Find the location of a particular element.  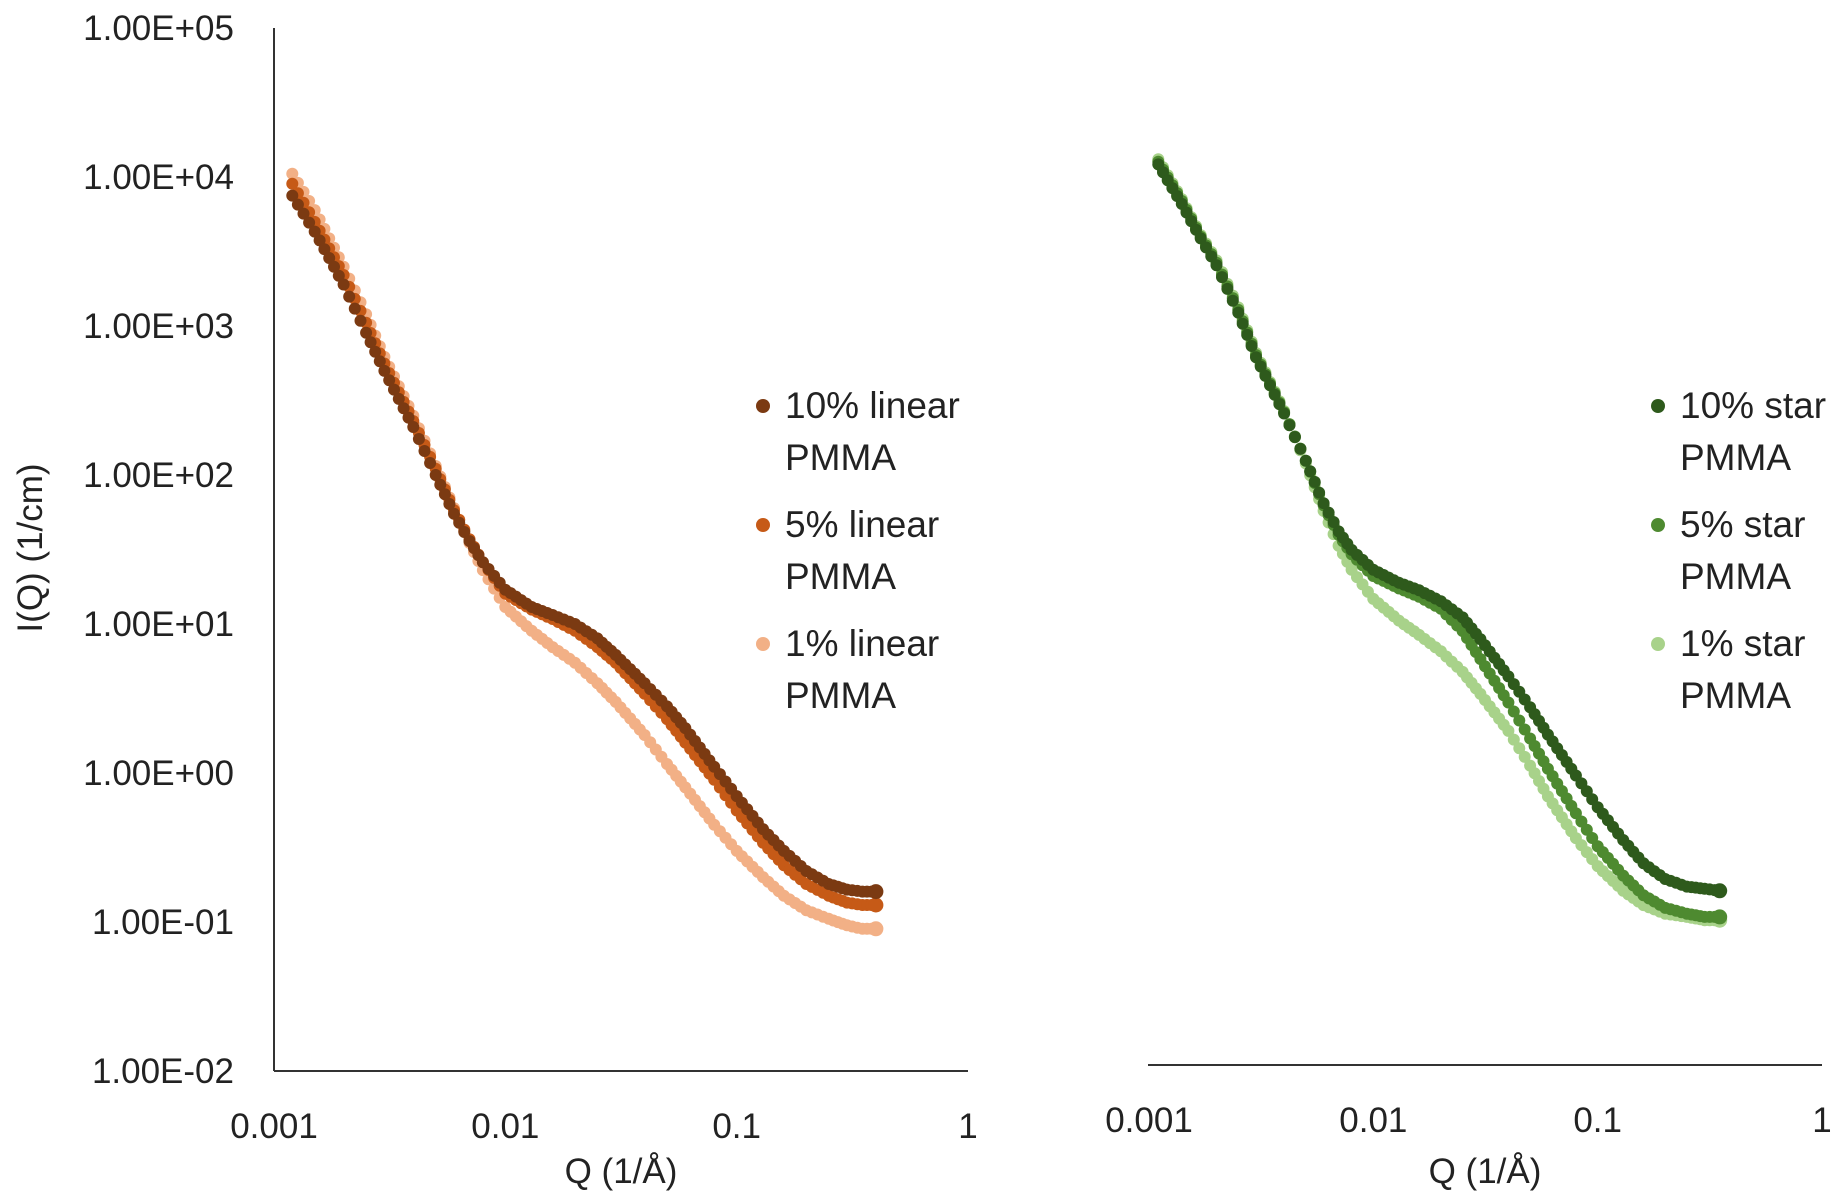

legend-label: 1% linear is located at coordinates (862, 643).